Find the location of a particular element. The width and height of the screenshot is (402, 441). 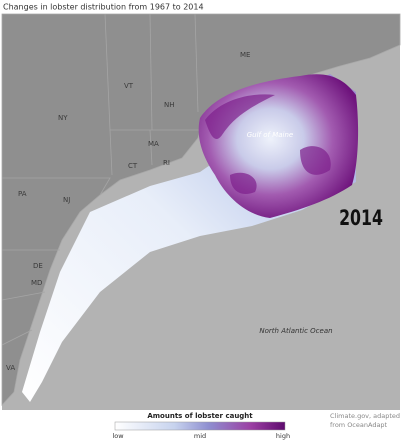

state-label: MA is located at coordinates (153, 144).